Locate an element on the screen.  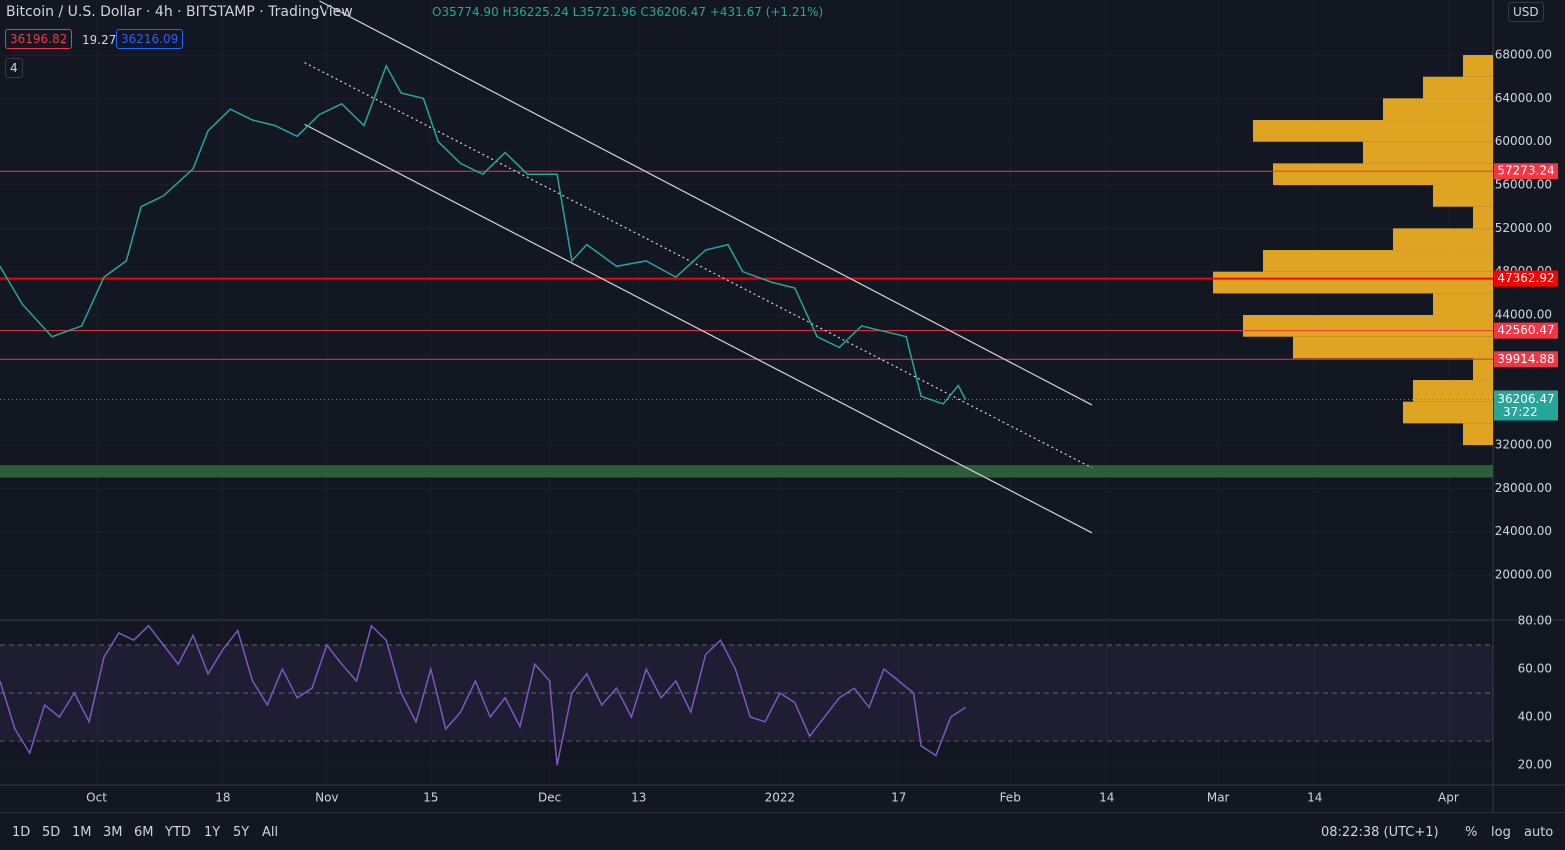
y-tick-label: 60.00 is located at coordinates (1535, 668).